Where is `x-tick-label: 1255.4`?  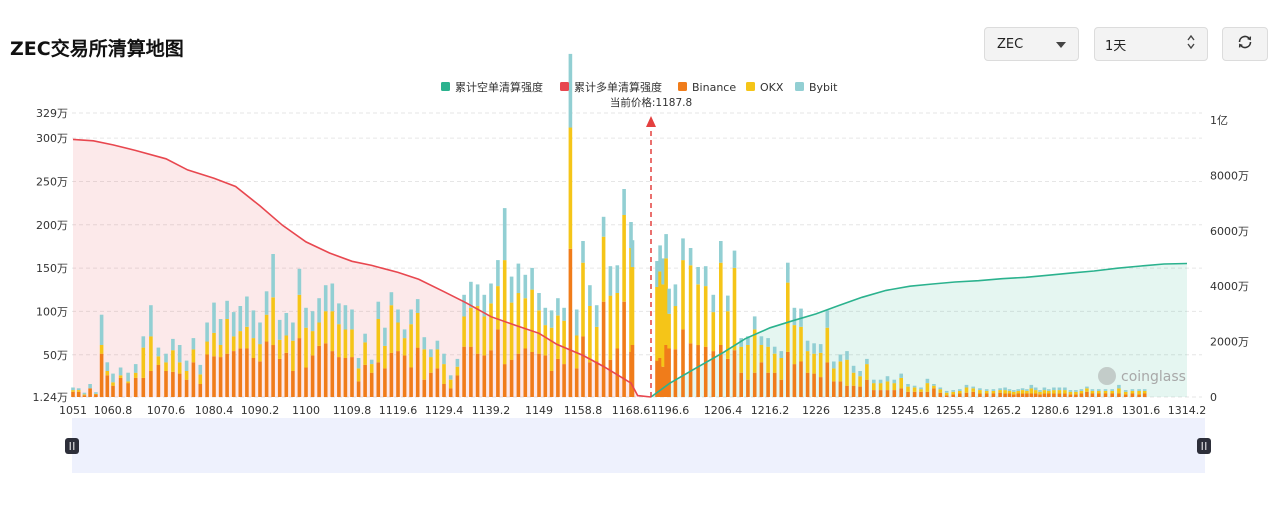
x-tick-label: 1255.4 is located at coordinates (955, 410).